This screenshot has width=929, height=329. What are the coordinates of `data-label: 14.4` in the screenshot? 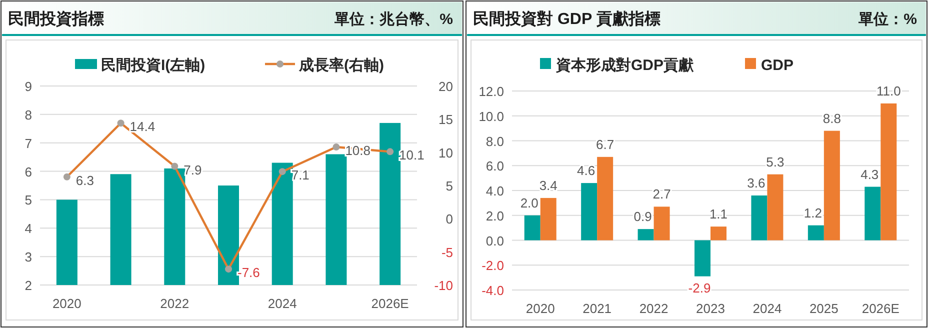 It's located at (143, 126).